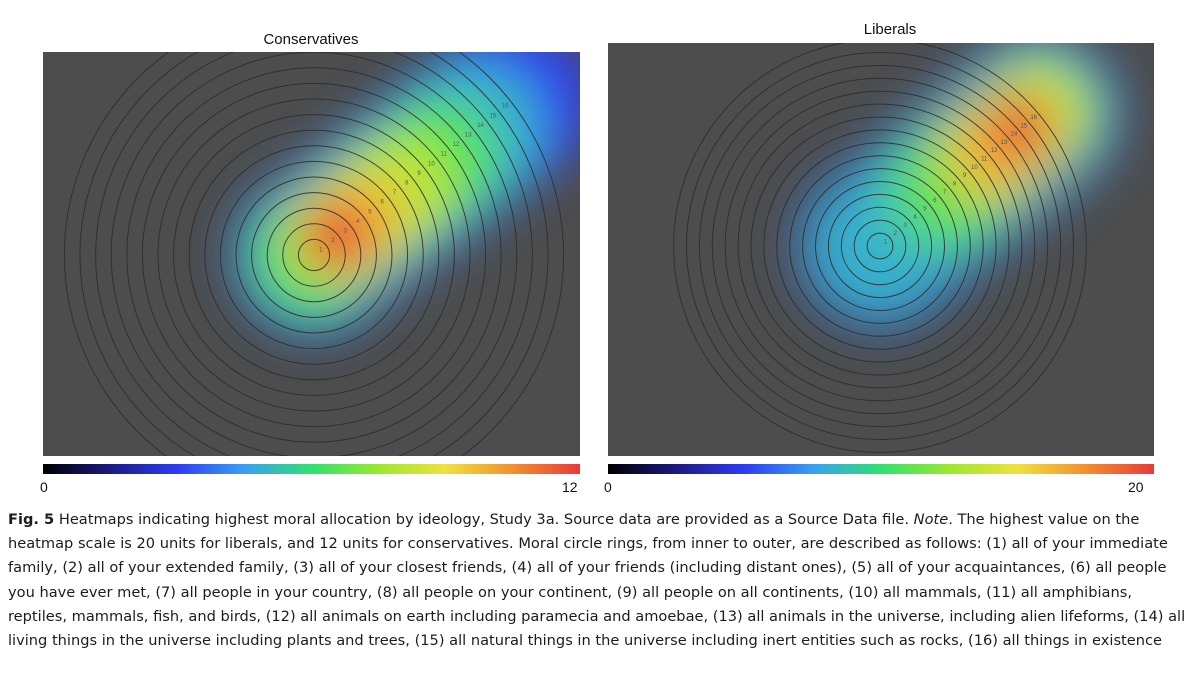 This screenshot has height=691, width=1200. What do you see at coordinates (570, 487) in the screenshot?
I see `colorbar-max-label: 12` at bounding box center [570, 487].